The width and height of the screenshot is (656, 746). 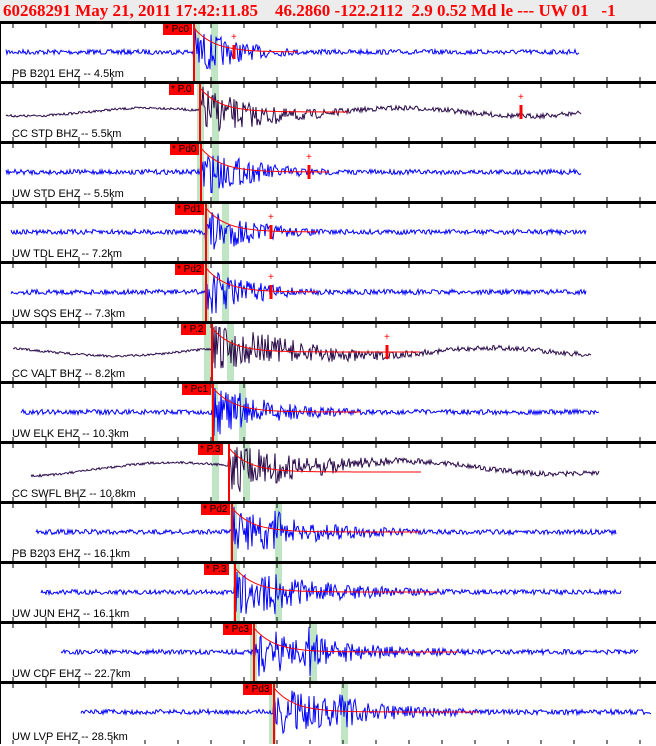 I want to click on trace-panel: + * P.0 CC STD BHZ -- 5.5km, so click(x=328, y=111).